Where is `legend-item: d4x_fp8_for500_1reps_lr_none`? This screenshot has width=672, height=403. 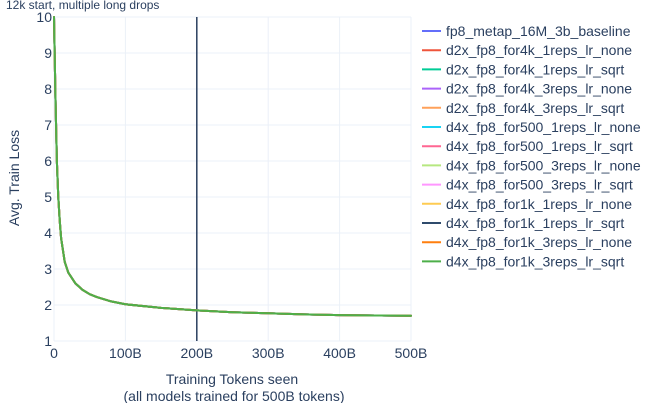 legend-item: d4x_fp8_for500_1reps_lr_none is located at coordinates (531, 127).